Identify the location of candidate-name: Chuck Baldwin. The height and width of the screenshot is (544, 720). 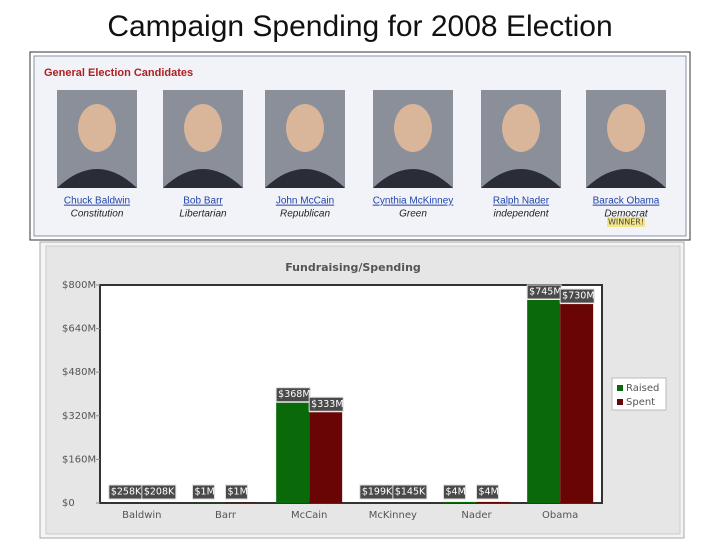
(97, 201).